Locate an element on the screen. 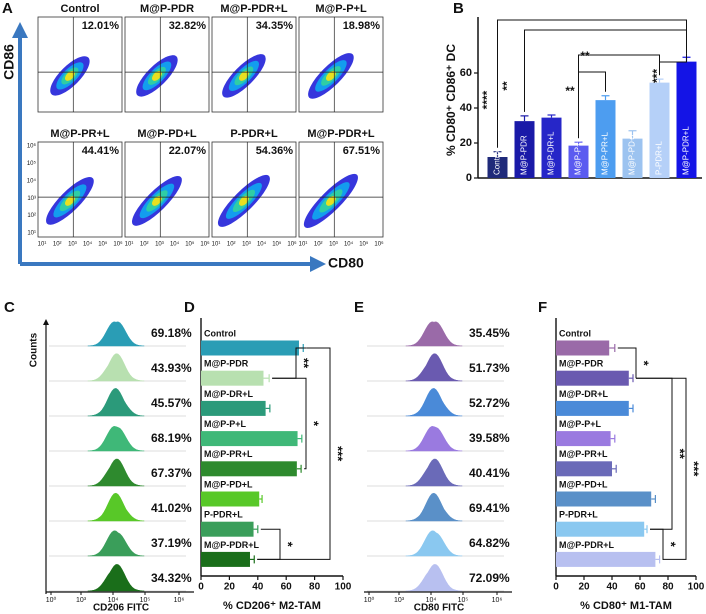 The width and height of the screenshot is (706, 614). category-label: P-PDR+L is located at coordinates (659, 157).